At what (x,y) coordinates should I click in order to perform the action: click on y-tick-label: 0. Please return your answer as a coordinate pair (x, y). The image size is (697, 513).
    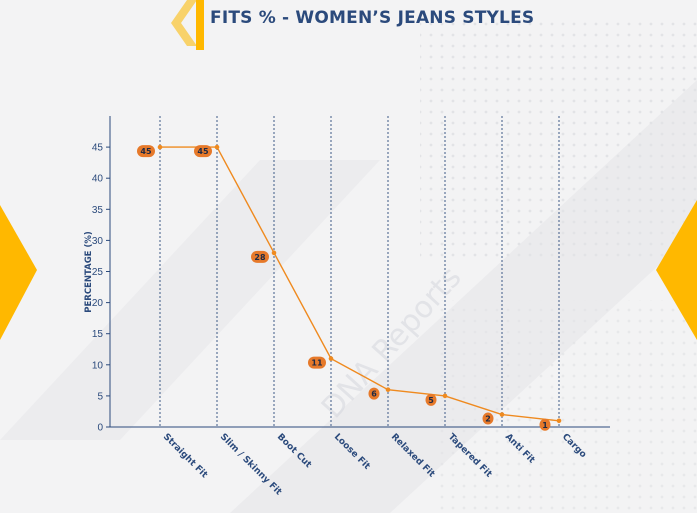
    Looking at the image, I should click on (100, 428).